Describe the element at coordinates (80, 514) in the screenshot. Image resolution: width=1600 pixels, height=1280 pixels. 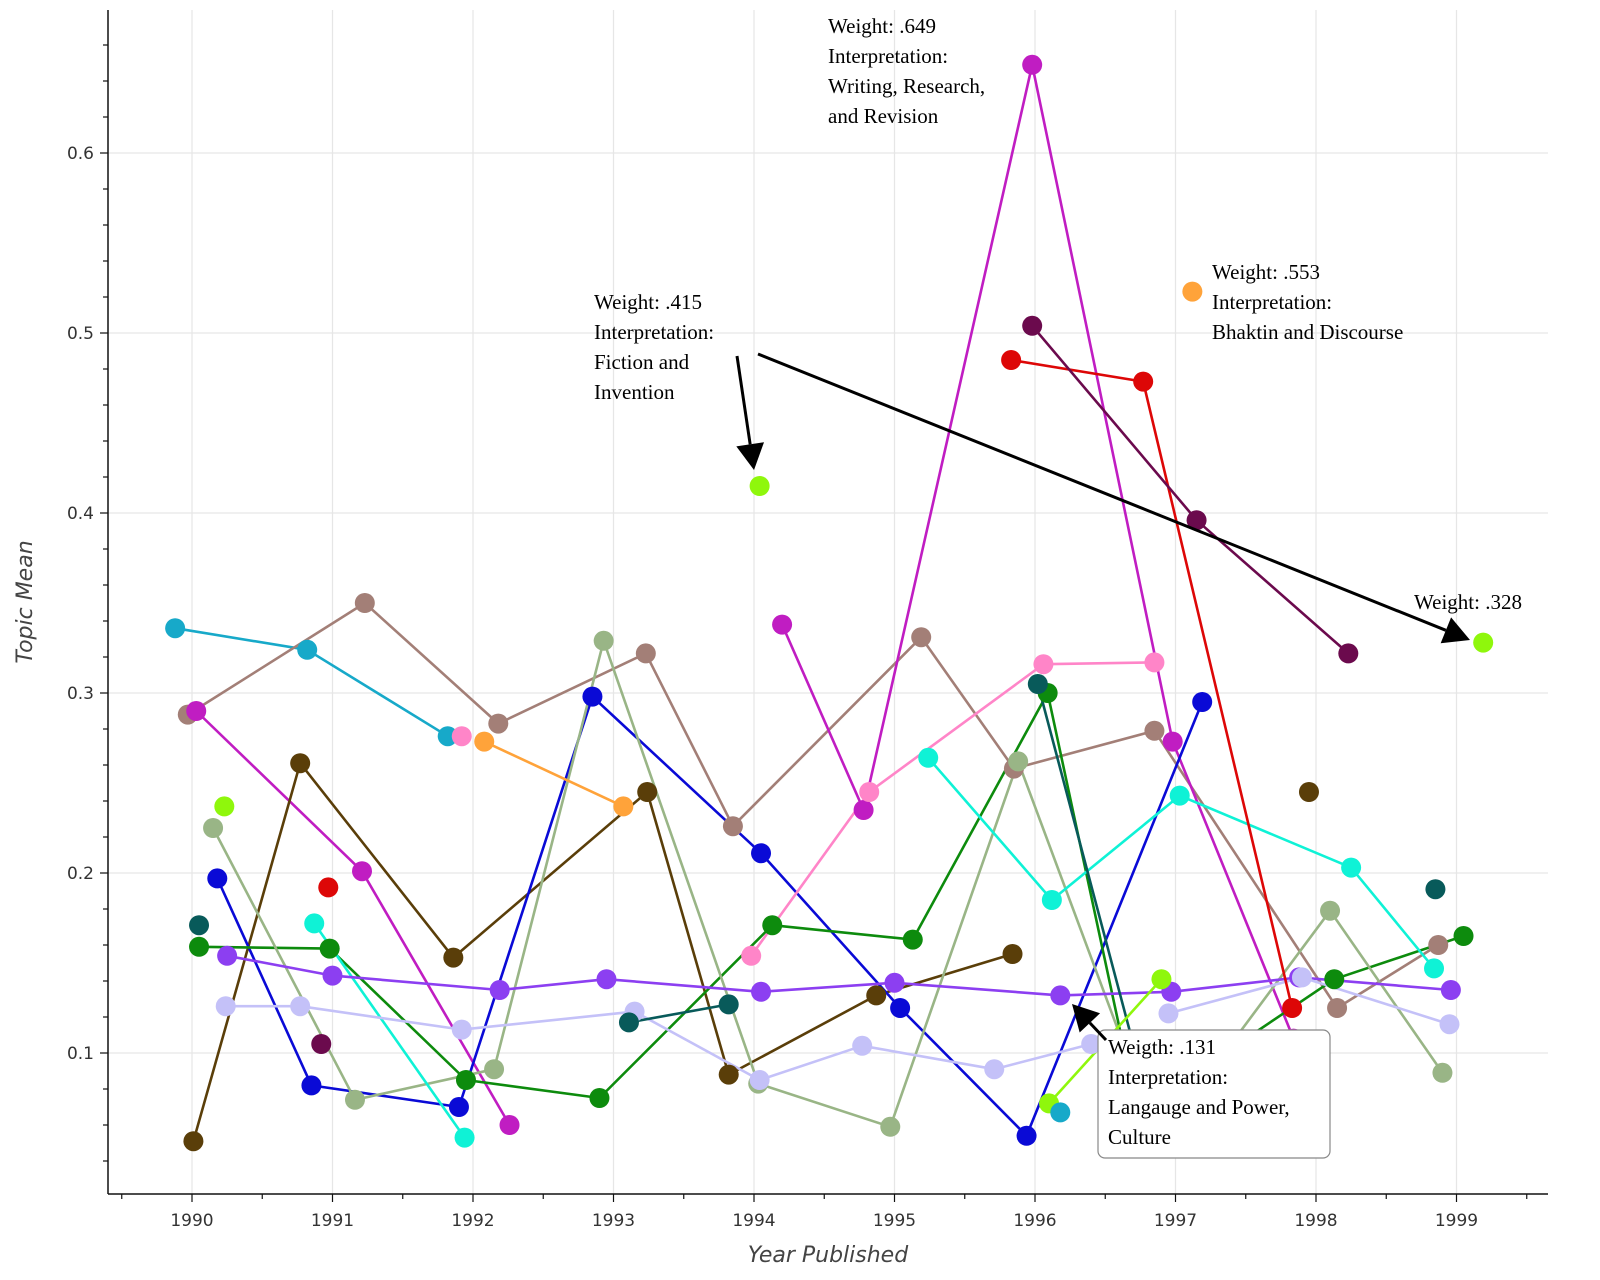
I see `y-tick-label: 0.4` at that location.